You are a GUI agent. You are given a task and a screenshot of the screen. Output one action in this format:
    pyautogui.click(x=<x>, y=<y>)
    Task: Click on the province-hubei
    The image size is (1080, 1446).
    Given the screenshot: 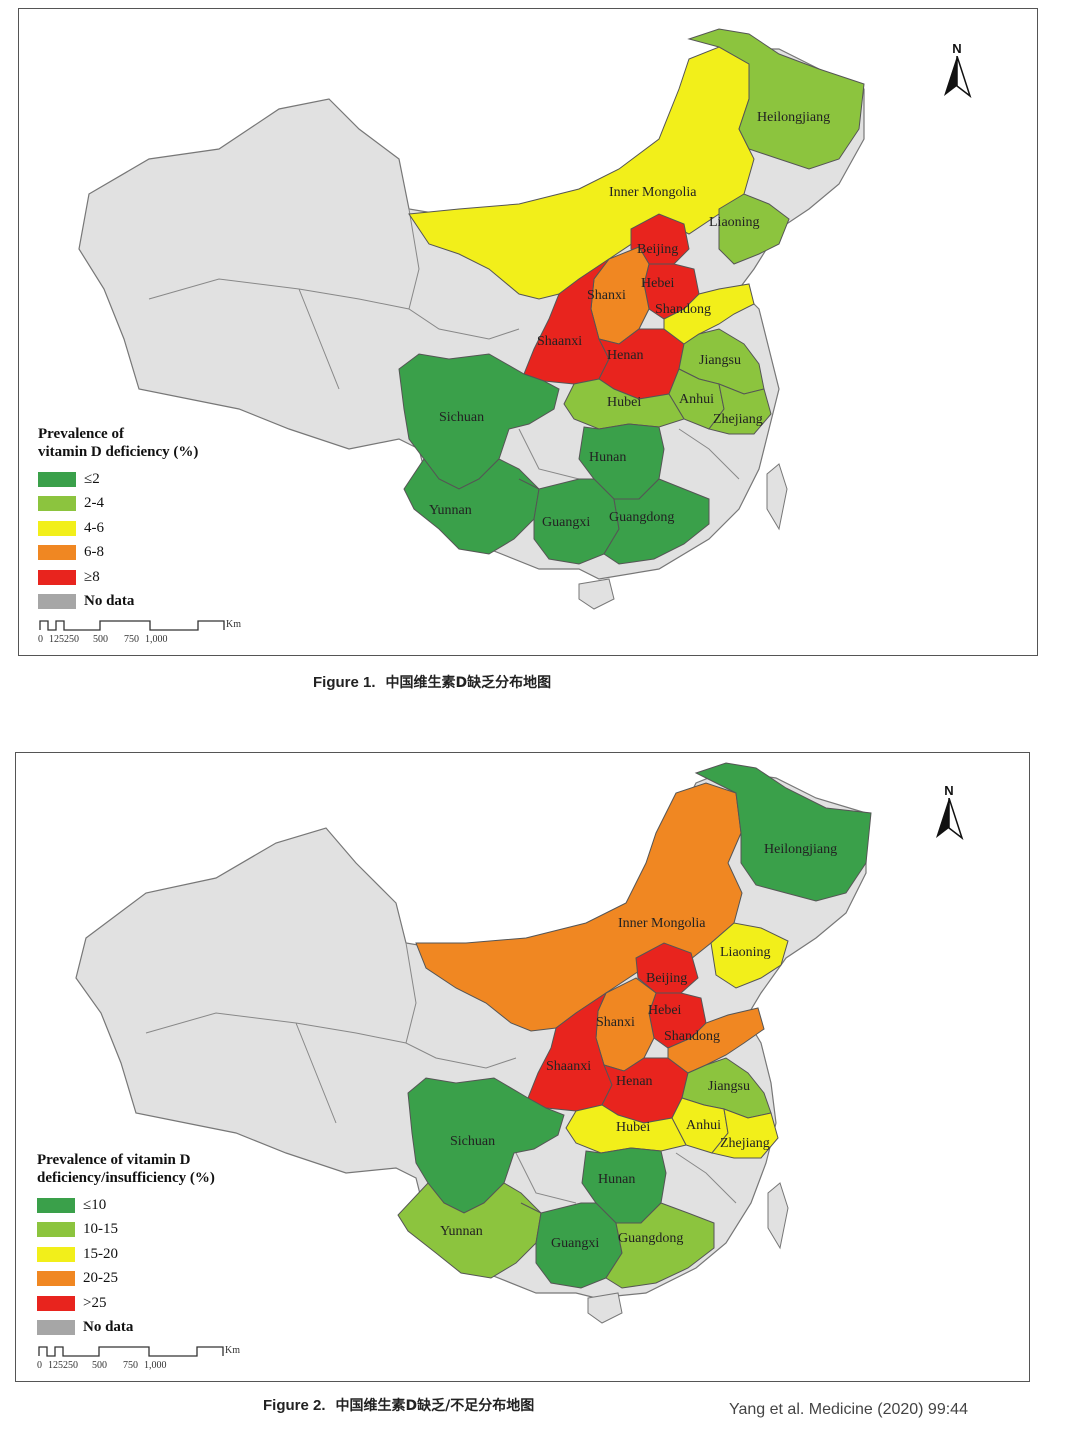 What is the action you would take?
    pyautogui.click(x=624, y=404)
    